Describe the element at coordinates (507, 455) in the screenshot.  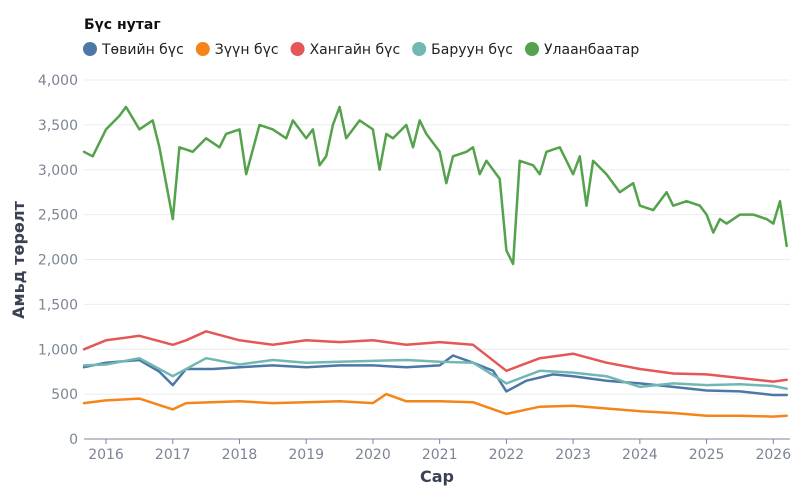
I see `x-tick-label: 2022` at that location.